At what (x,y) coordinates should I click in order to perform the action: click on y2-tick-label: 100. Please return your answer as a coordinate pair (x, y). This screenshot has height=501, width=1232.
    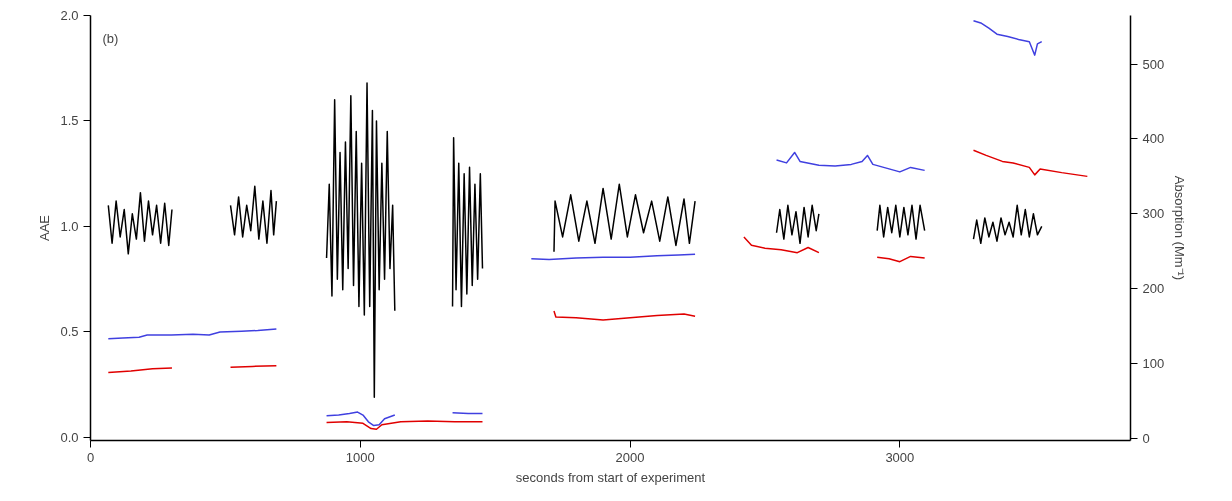
    Looking at the image, I should click on (1153, 363).